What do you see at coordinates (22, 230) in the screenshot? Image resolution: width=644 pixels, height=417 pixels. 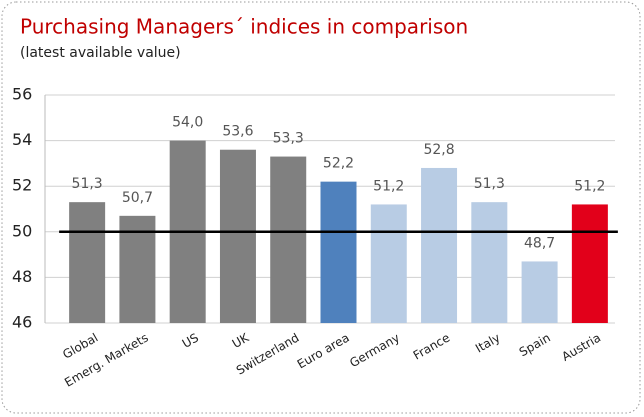 I see `y-tick-label: 50` at bounding box center [22, 230].